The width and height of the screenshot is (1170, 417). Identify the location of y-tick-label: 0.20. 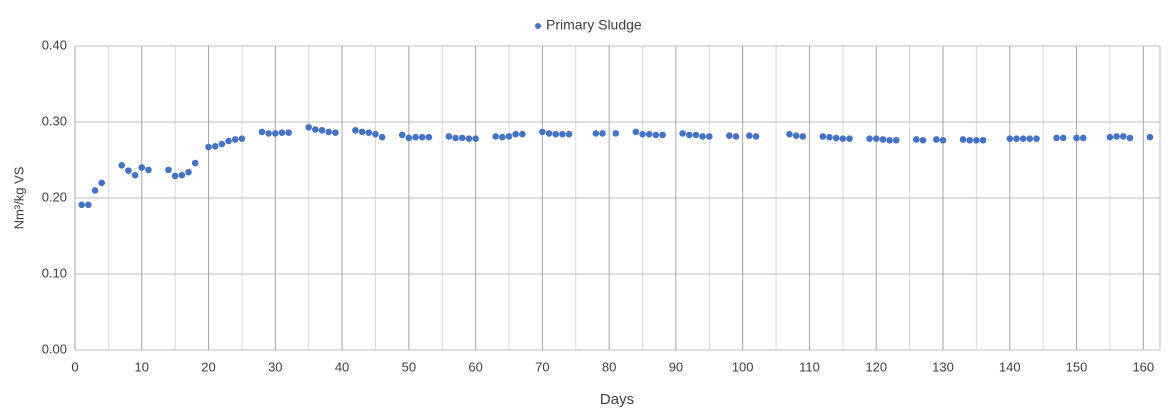
(54, 196).